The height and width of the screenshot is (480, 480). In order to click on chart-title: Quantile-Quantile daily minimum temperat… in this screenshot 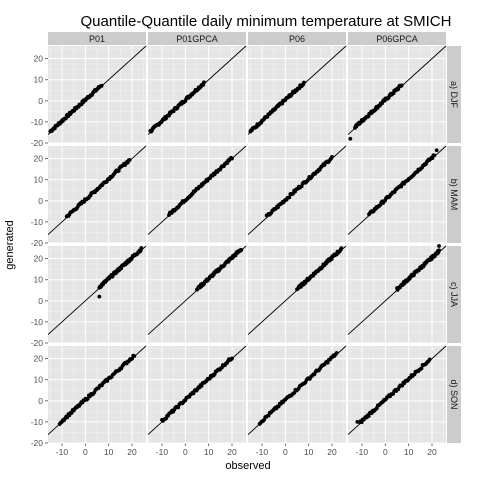, I will do `click(266, 21)`.